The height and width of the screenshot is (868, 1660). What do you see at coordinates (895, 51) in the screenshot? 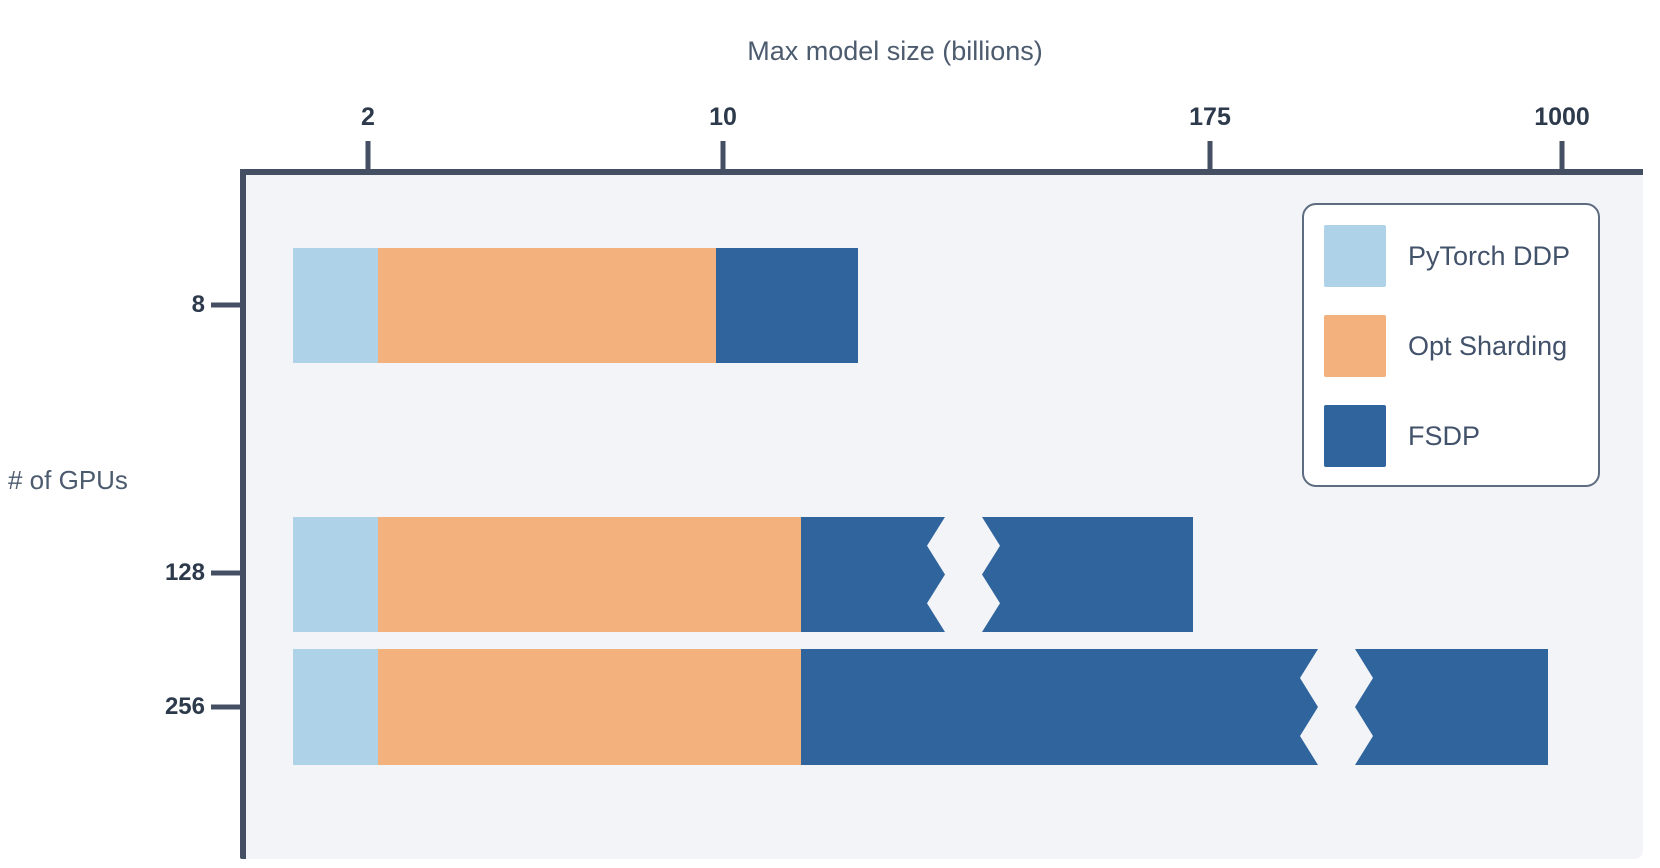
I see `chart-title: Max model size (billions)` at bounding box center [895, 51].